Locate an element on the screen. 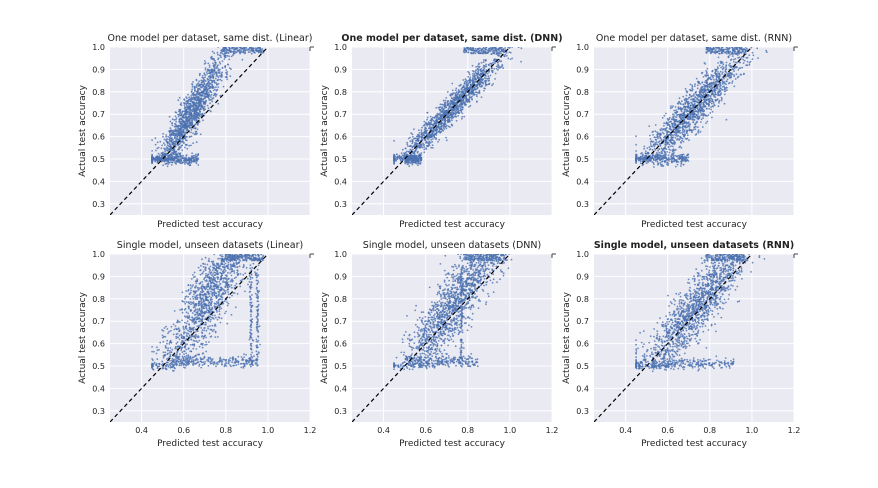  y-tick-label: 0.4 is located at coordinates (98, 181).